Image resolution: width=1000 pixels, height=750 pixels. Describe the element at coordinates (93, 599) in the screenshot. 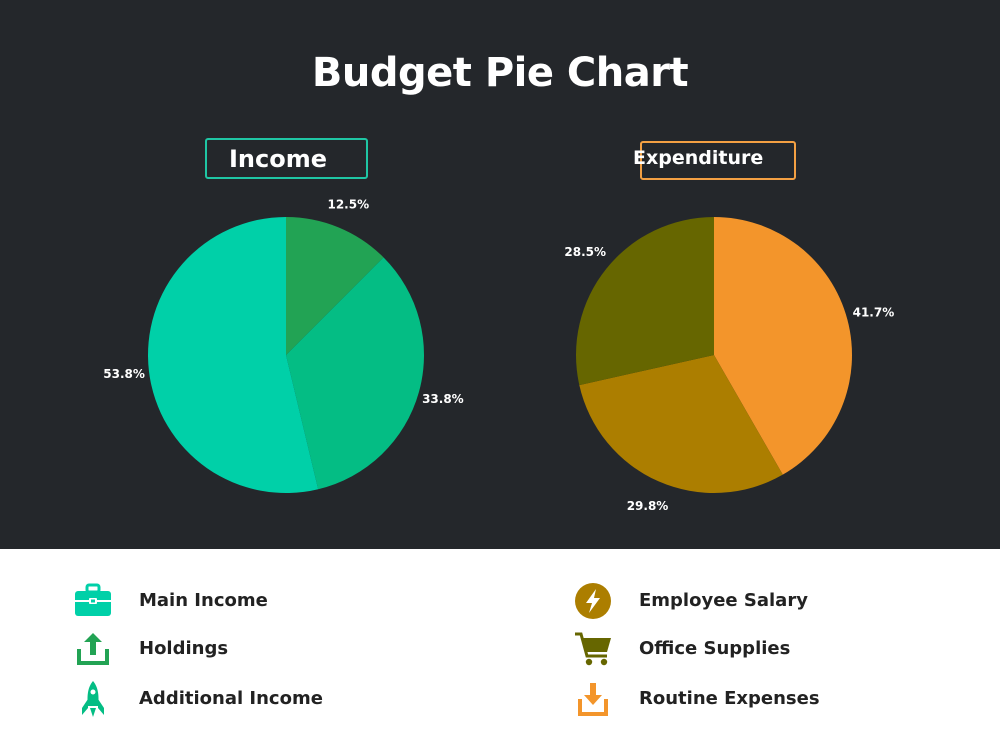

I see `briefcase-icon` at that location.